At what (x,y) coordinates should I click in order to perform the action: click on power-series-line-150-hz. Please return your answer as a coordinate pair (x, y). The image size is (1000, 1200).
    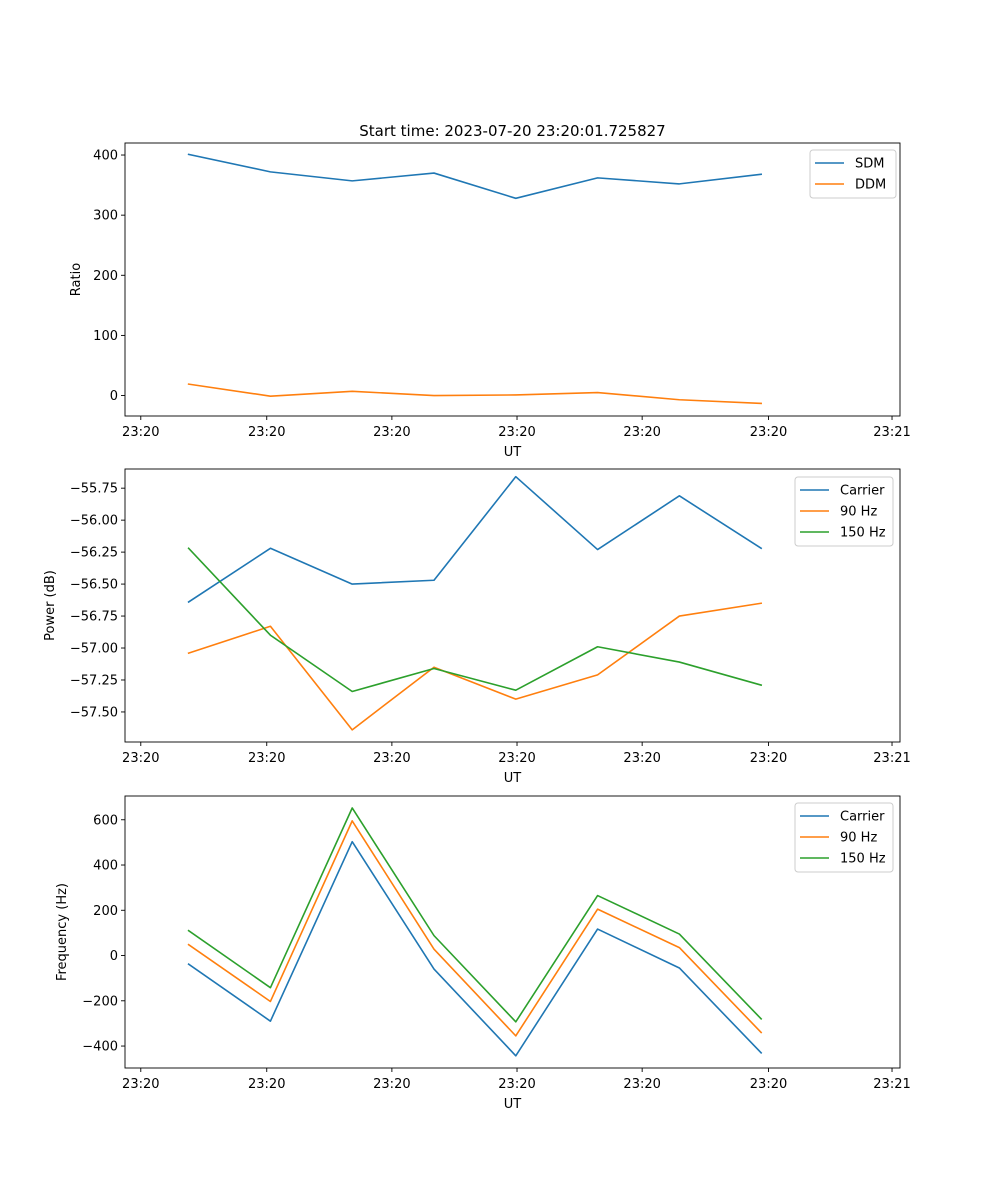
    Looking at the image, I should click on (475, 620).